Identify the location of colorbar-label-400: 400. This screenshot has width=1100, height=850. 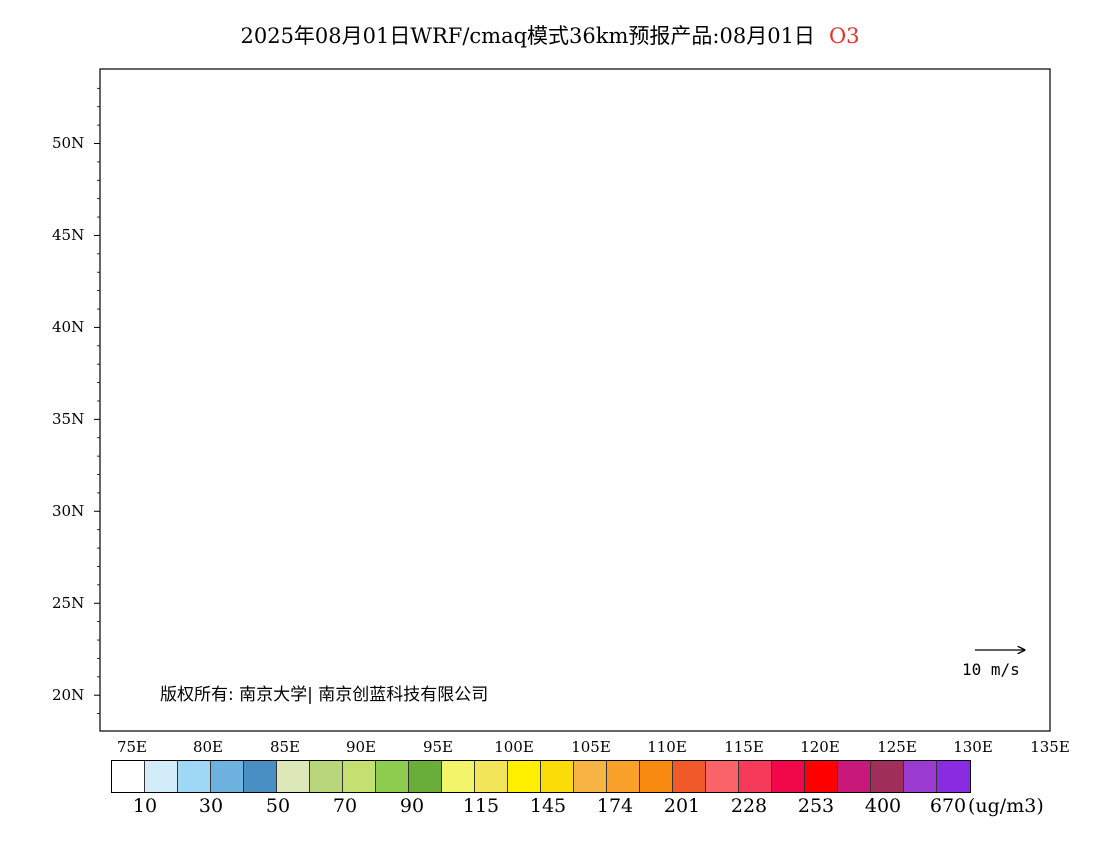
(883, 806).